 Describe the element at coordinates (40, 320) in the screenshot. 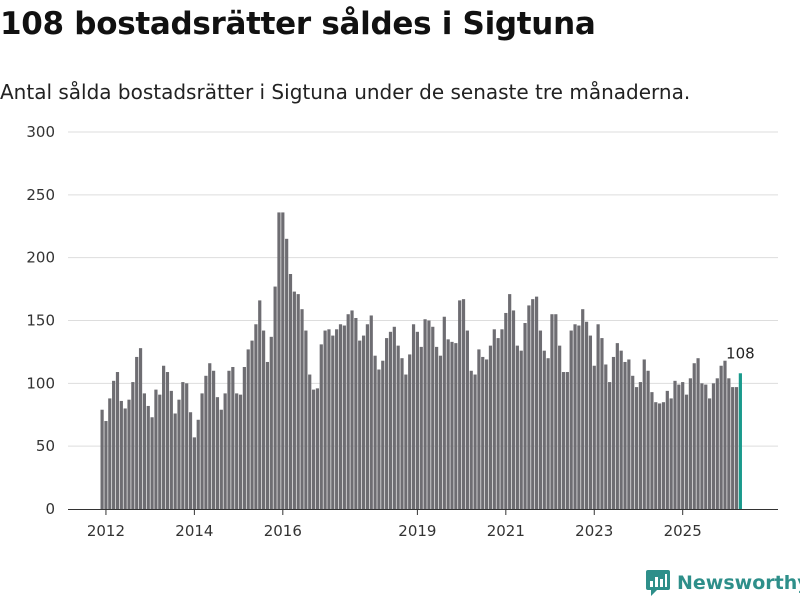

I see `y-axis-ticks: 0 50 100 150 200 250 300` at that location.